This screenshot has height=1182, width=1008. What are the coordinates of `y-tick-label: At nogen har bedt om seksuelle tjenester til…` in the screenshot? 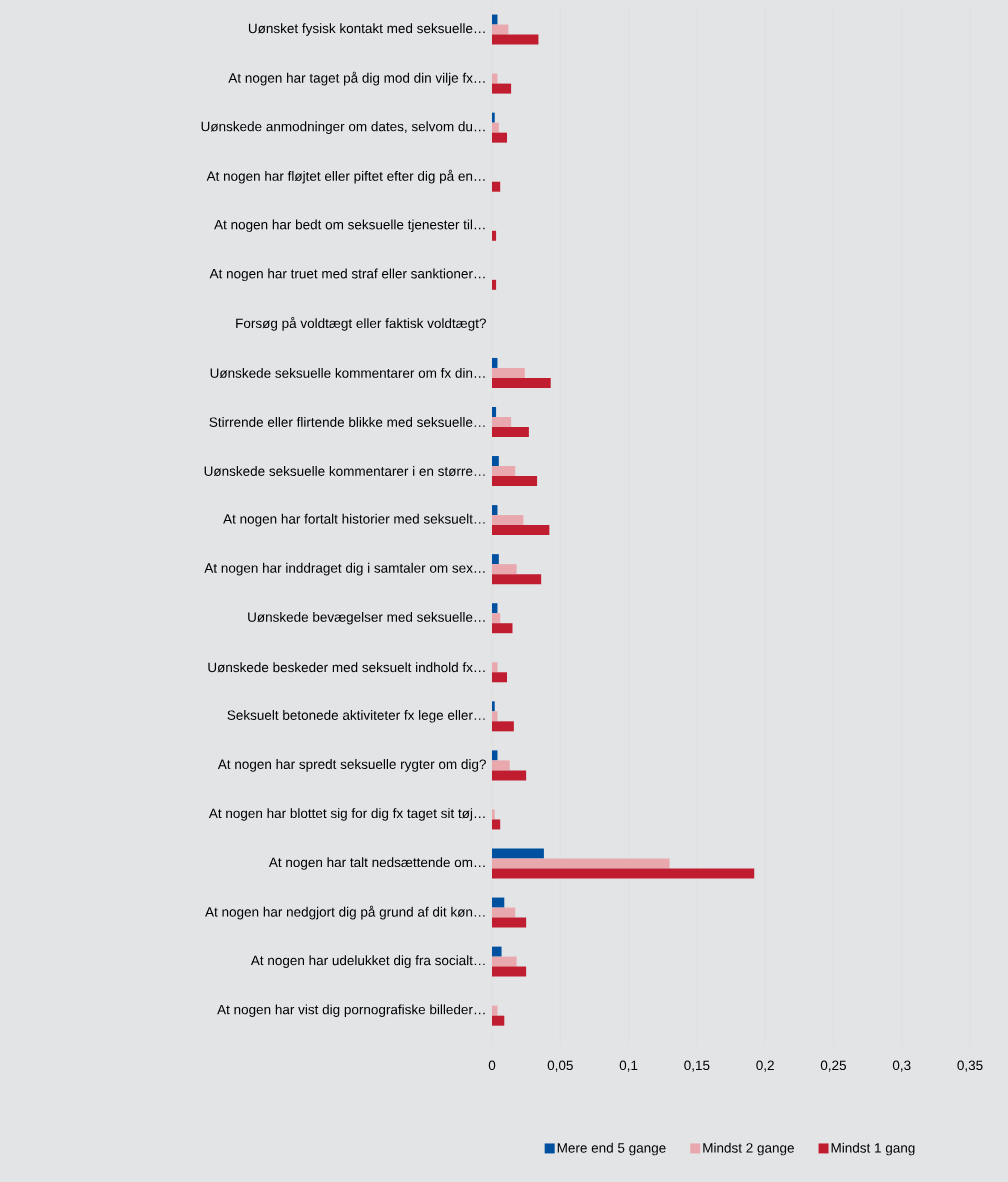 It's located at (349, 226).